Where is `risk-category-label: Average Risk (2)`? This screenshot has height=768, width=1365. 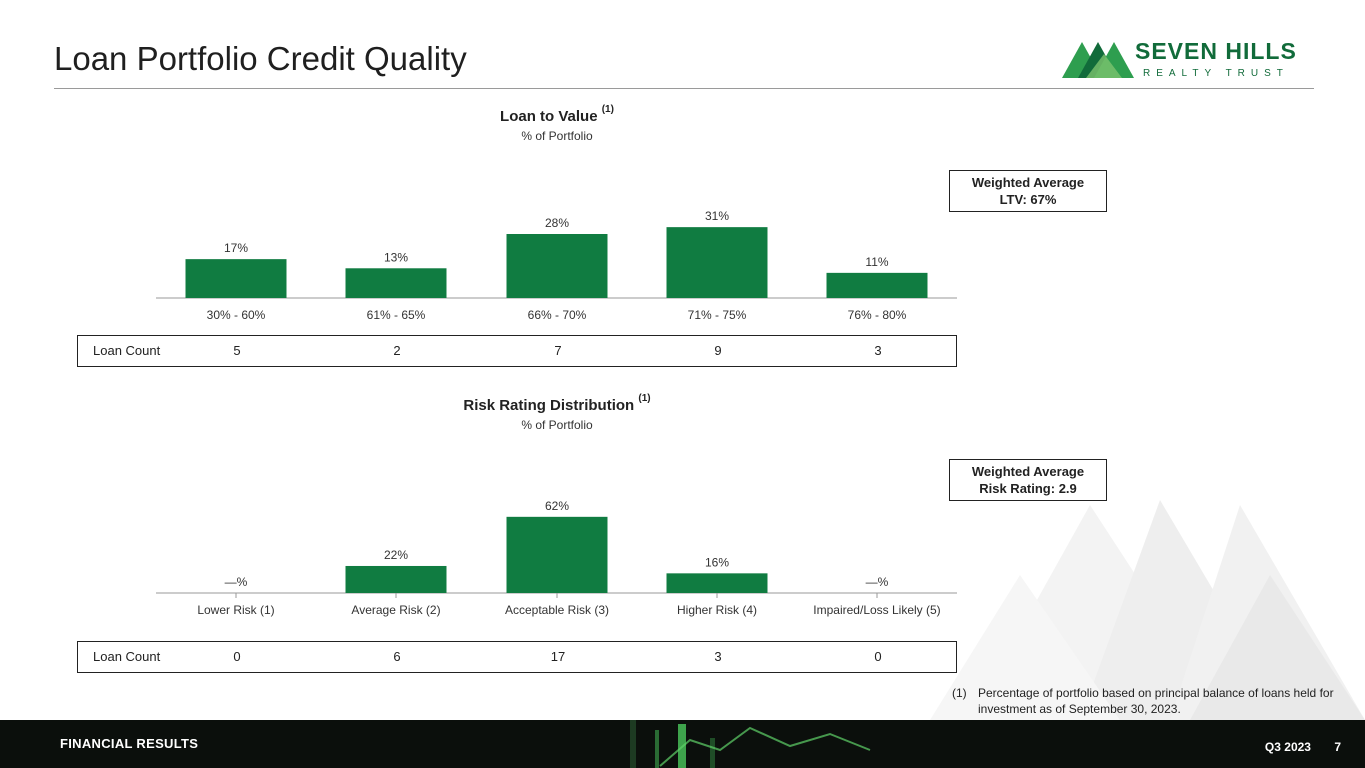 risk-category-label: Average Risk (2) is located at coordinates (395, 610).